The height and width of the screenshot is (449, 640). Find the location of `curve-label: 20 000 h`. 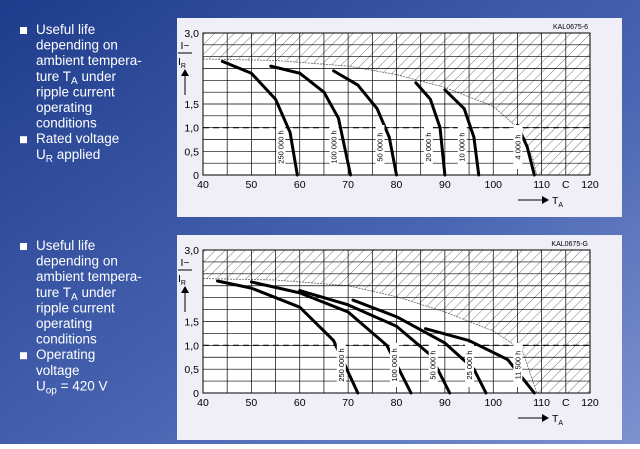

curve-label: 20 000 h is located at coordinates (428, 146).